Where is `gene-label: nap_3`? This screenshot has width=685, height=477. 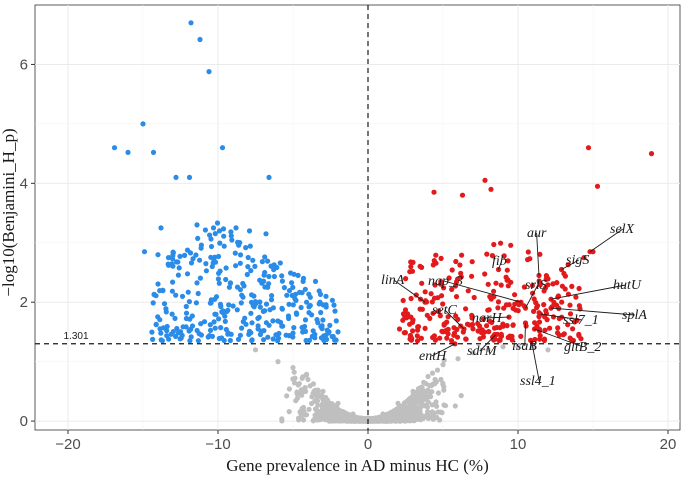 gene-label: nap_3 is located at coordinates (445, 281).